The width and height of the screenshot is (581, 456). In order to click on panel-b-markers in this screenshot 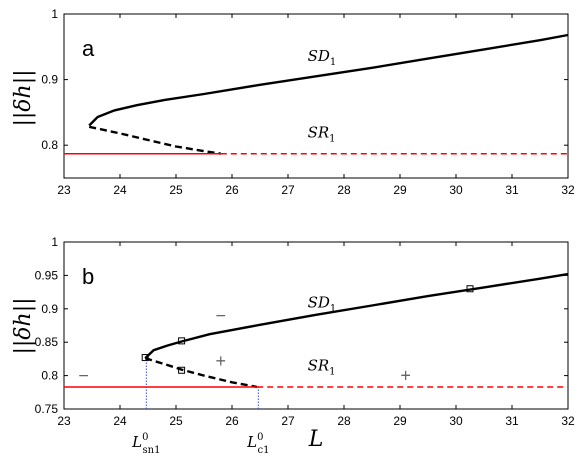, I will do `click(307, 329)`.